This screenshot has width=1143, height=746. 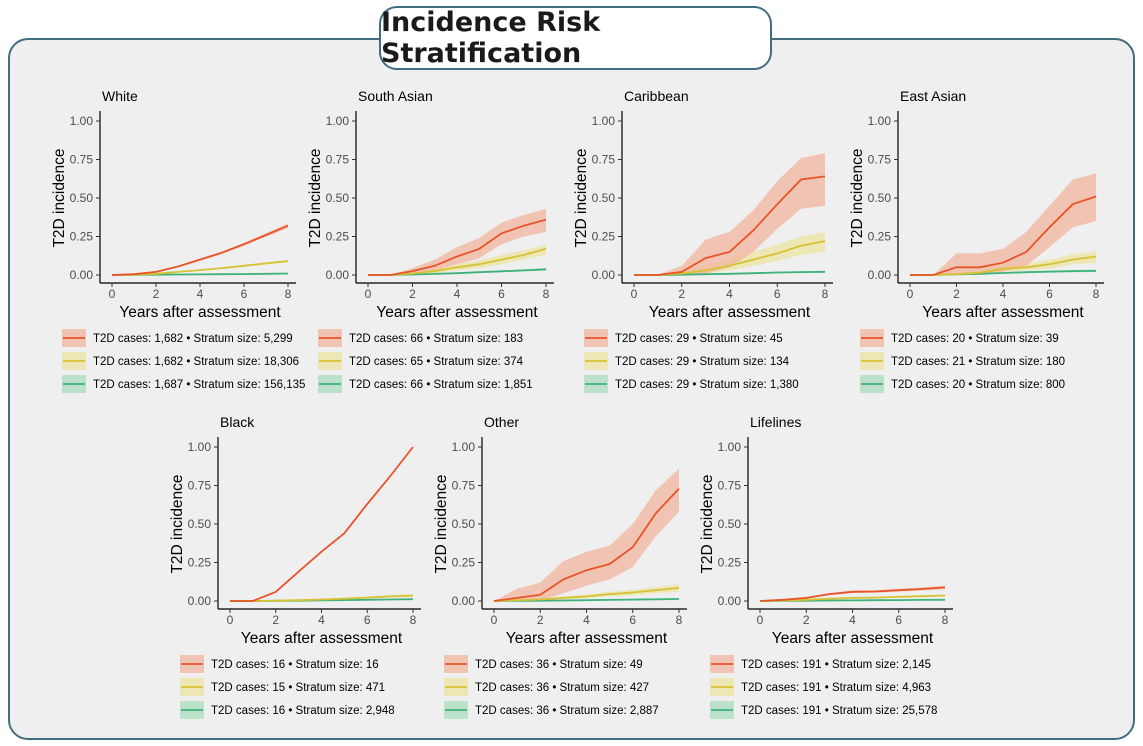 I want to click on legend-entry: T2D cases: 191 • Stratum size: 2,145, so click(x=836, y=665).